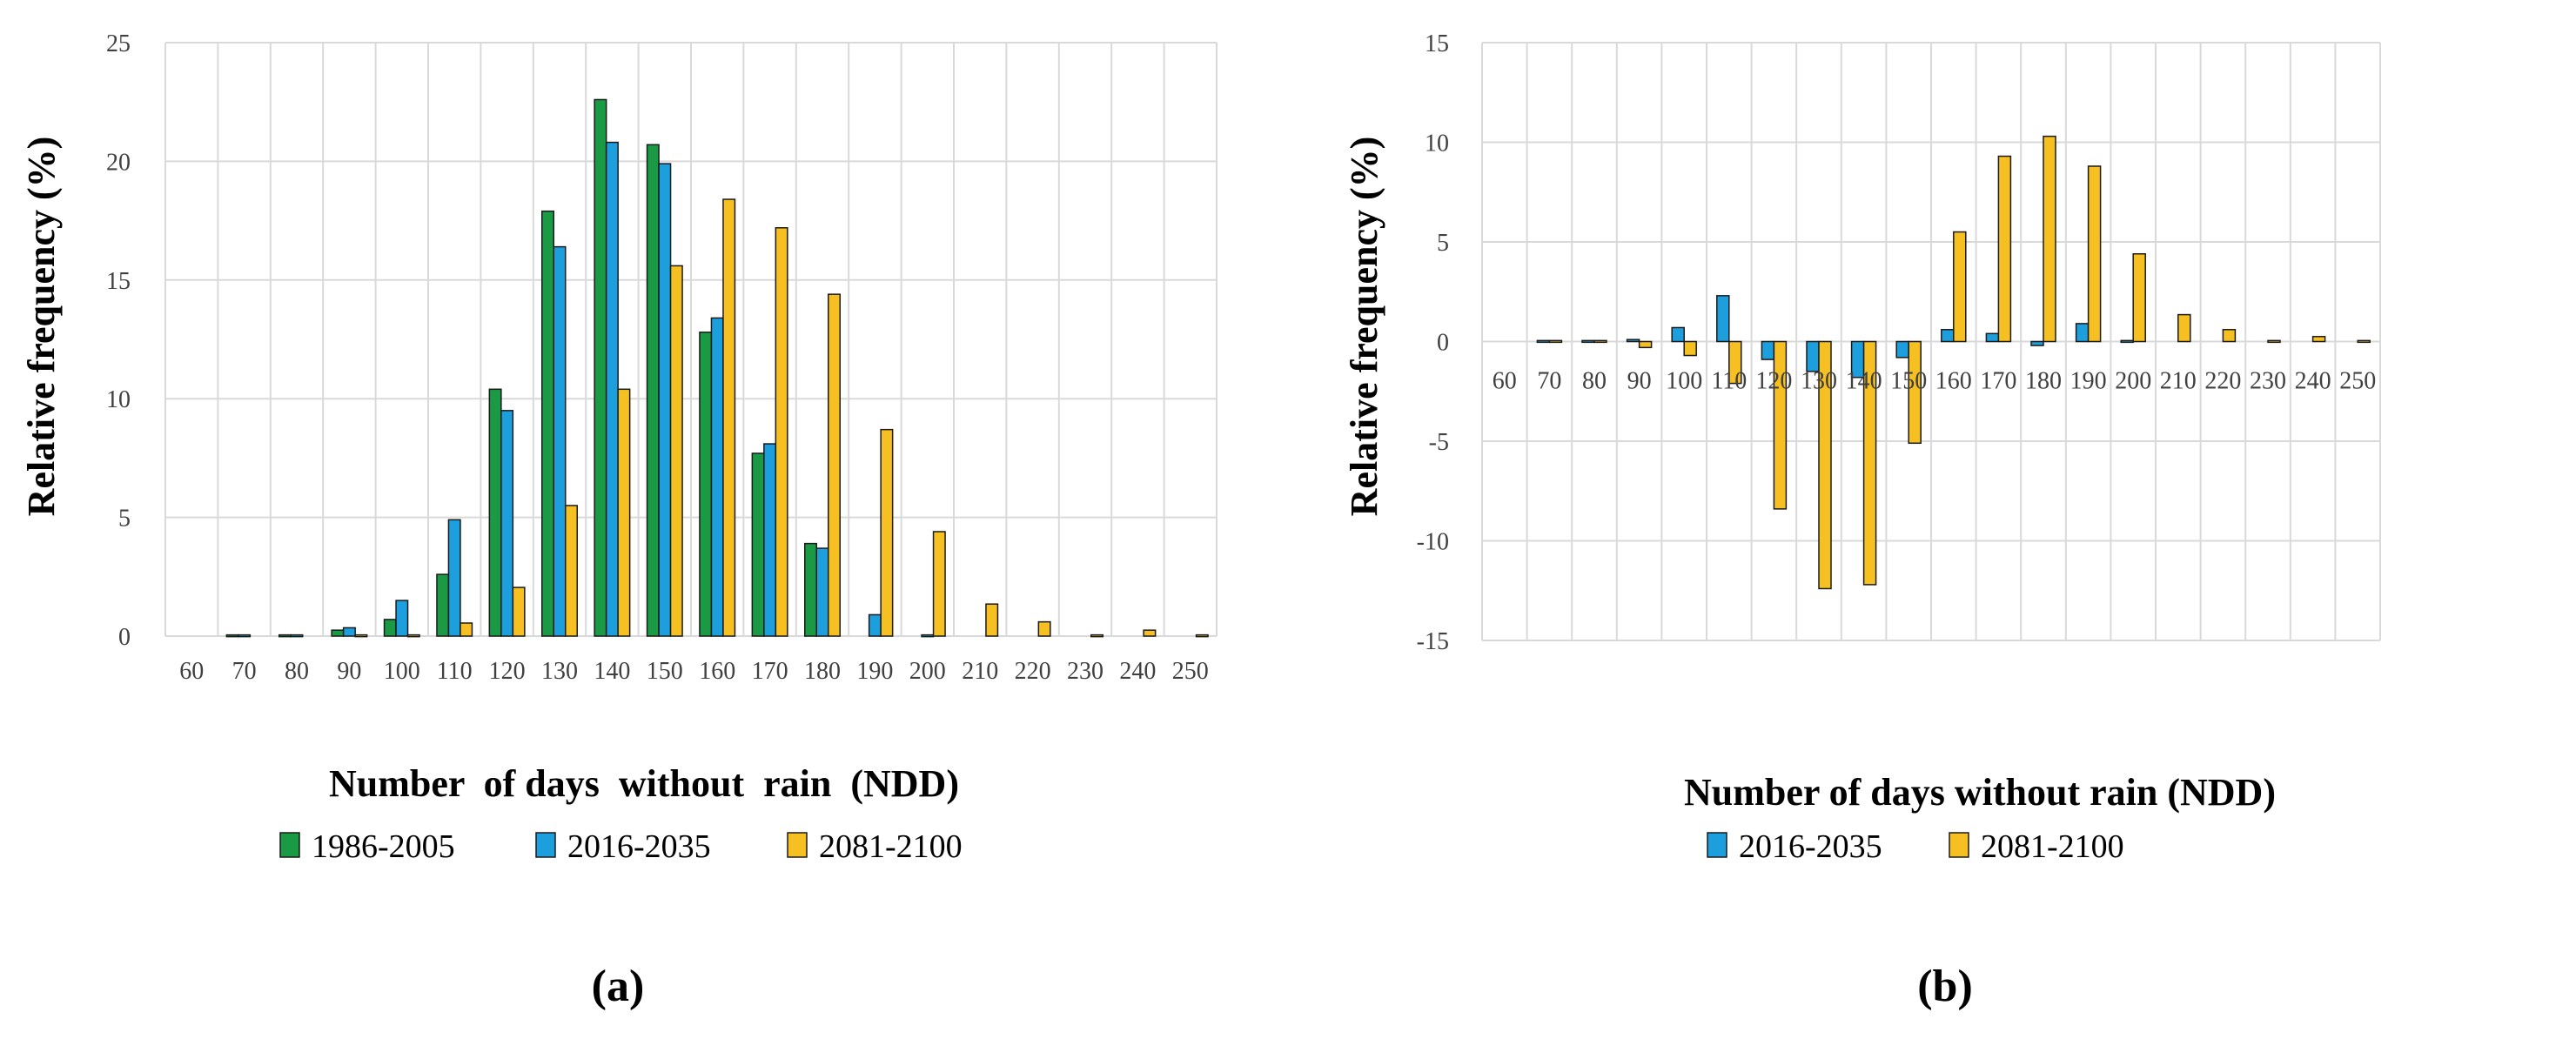  What do you see at coordinates (118, 43) in the screenshot?
I see `chart-a-y-tick-25: 25` at bounding box center [118, 43].